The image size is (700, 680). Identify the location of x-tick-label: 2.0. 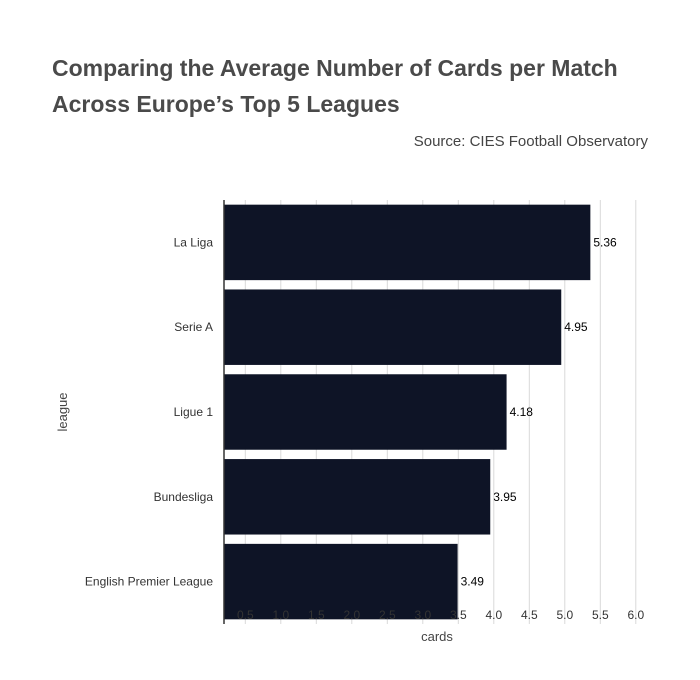
(351, 615).